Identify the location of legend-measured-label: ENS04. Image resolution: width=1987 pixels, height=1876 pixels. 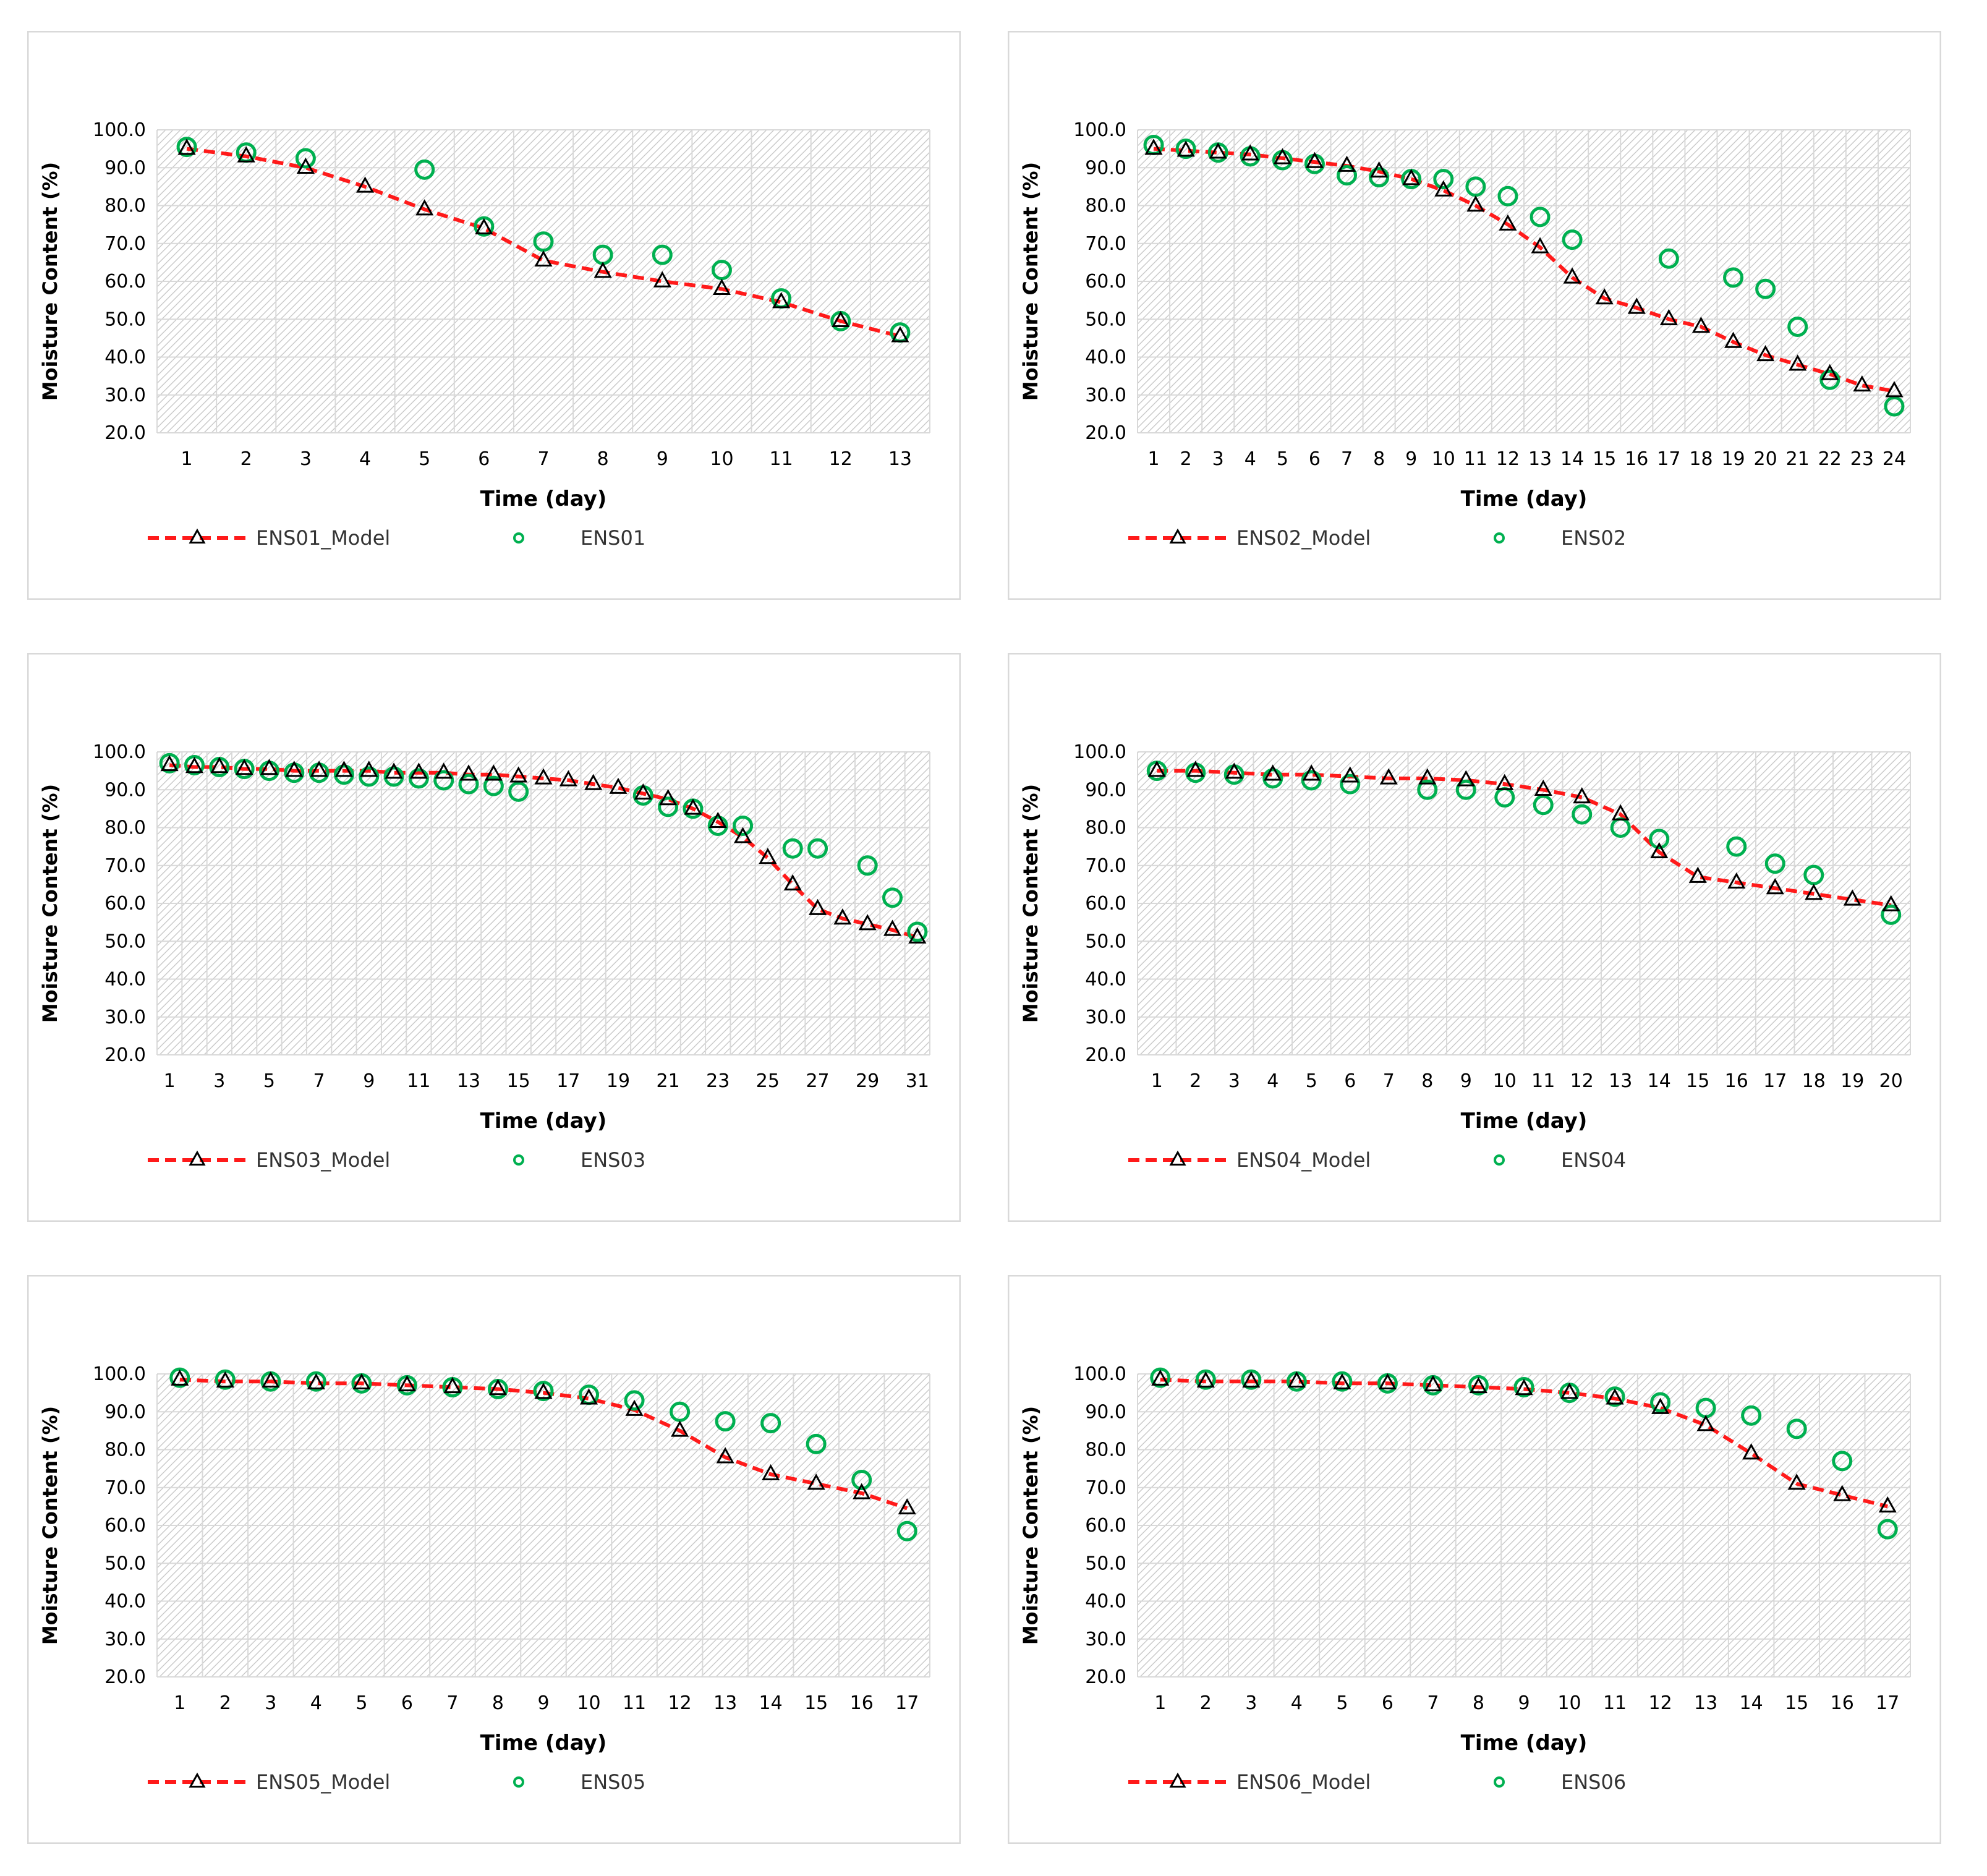
(1594, 1160).